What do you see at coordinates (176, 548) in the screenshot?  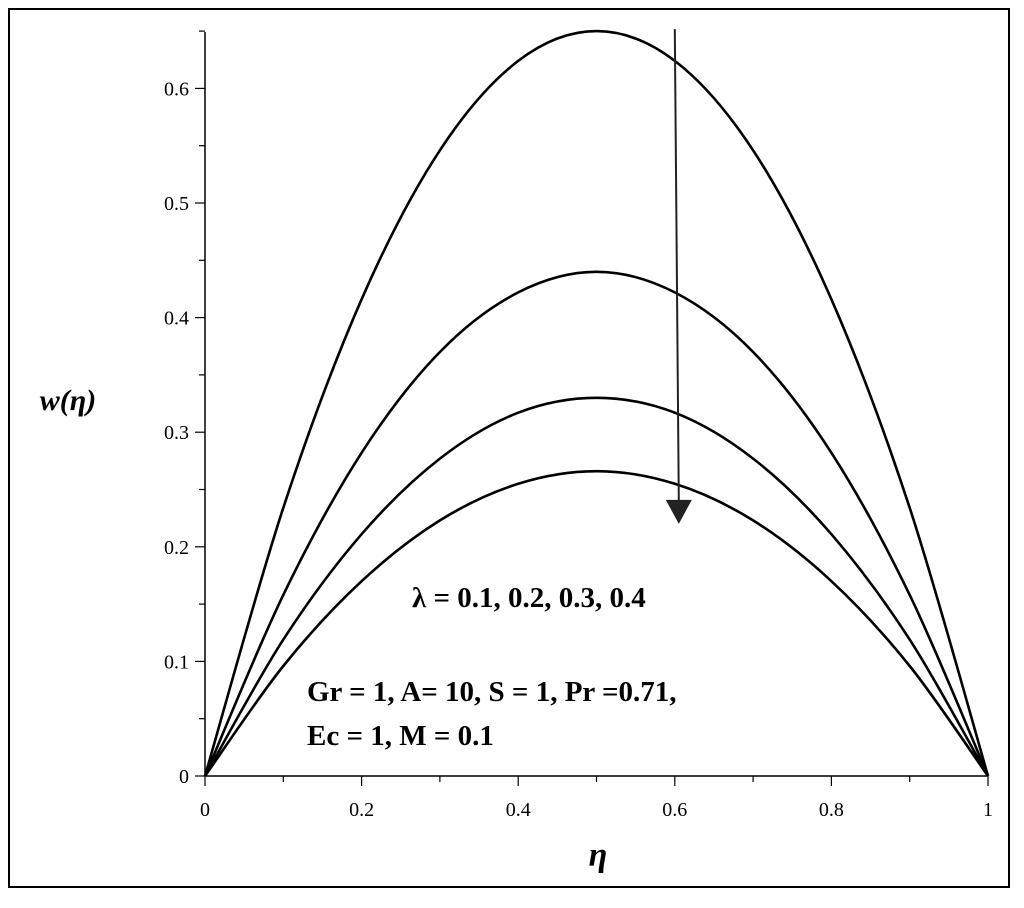 I see `y-tick-label: 0.2` at bounding box center [176, 548].